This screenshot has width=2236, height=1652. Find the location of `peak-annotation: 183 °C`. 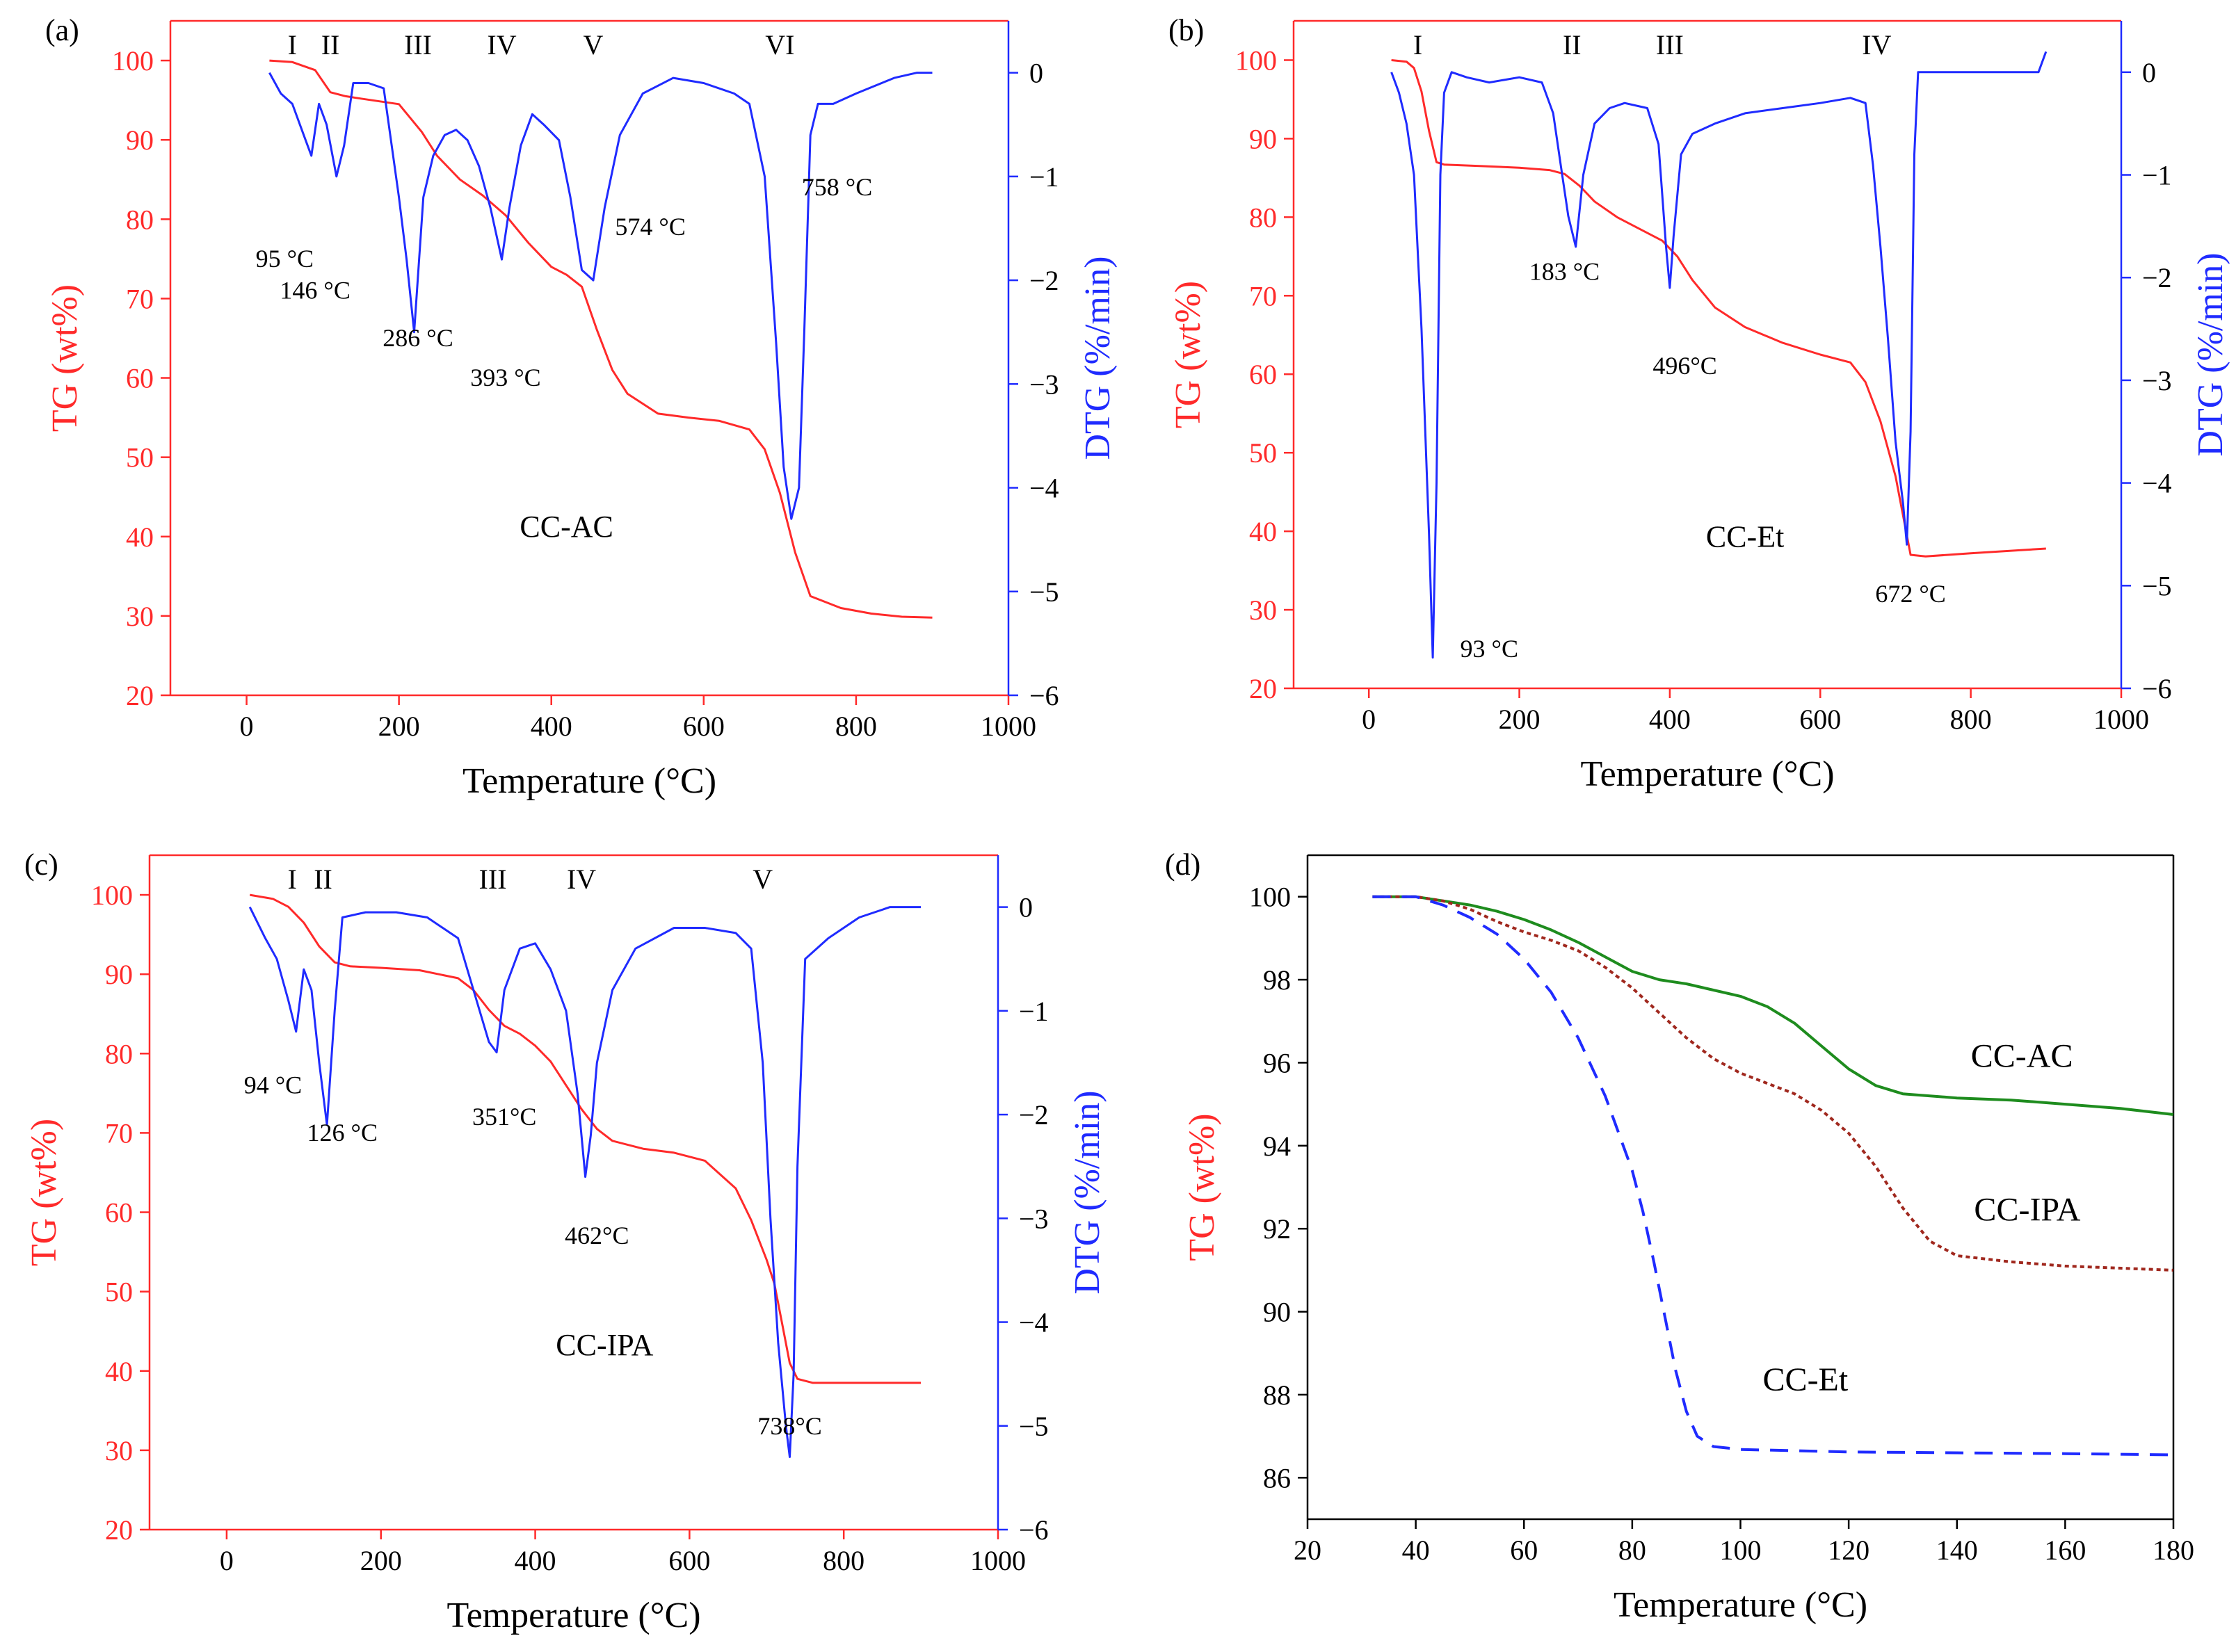

peak-annotation: 183 °C is located at coordinates (1564, 272).